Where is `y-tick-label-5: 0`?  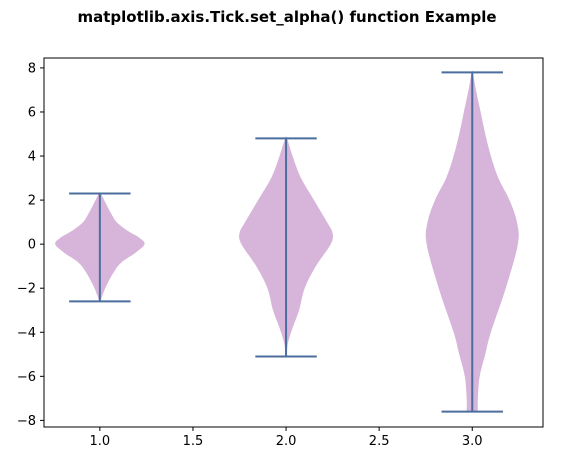
y-tick-label-5: 0 is located at coordinates (32, 245).